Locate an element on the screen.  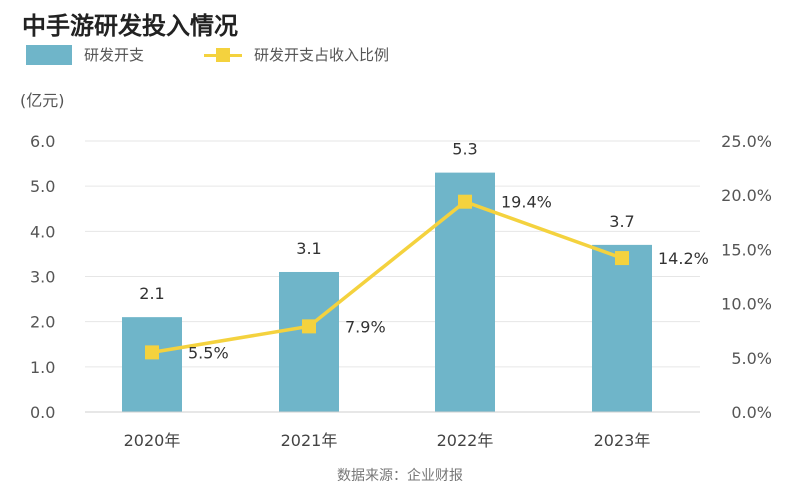
legend-item-bar: 研发开支 is located at coordinates (85, 54).